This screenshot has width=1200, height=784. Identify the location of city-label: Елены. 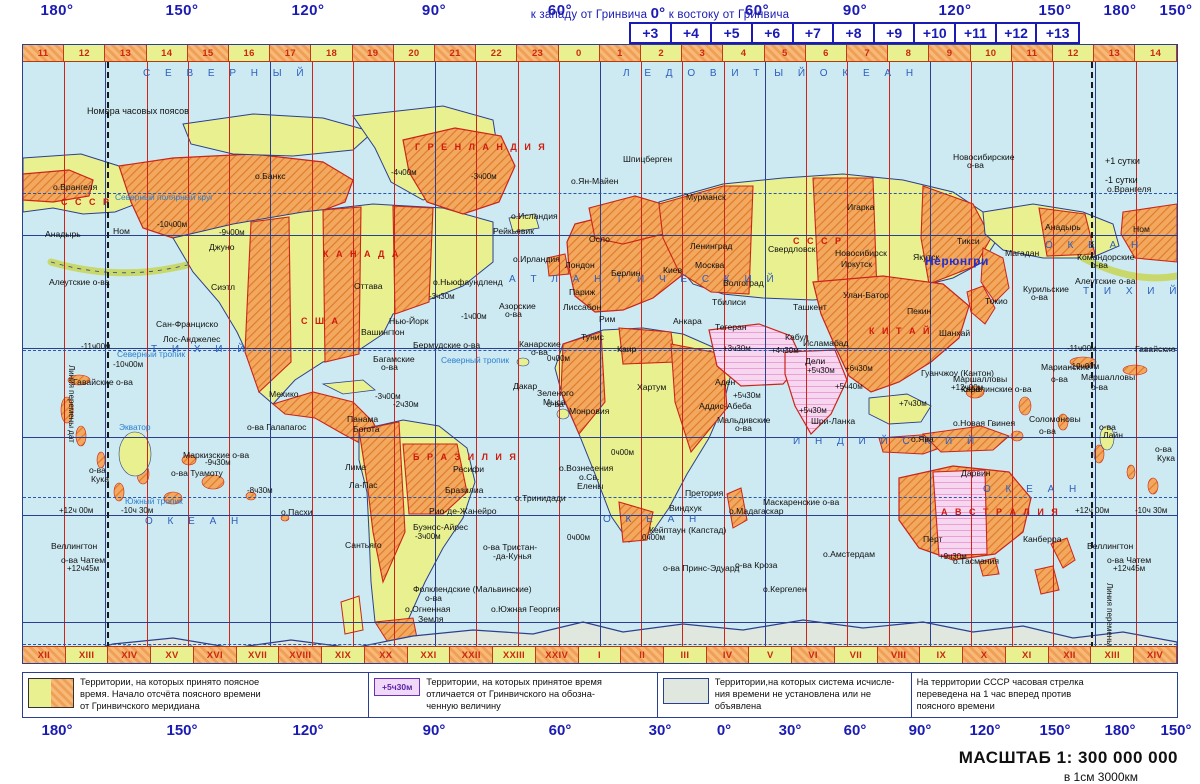
(590, 486).